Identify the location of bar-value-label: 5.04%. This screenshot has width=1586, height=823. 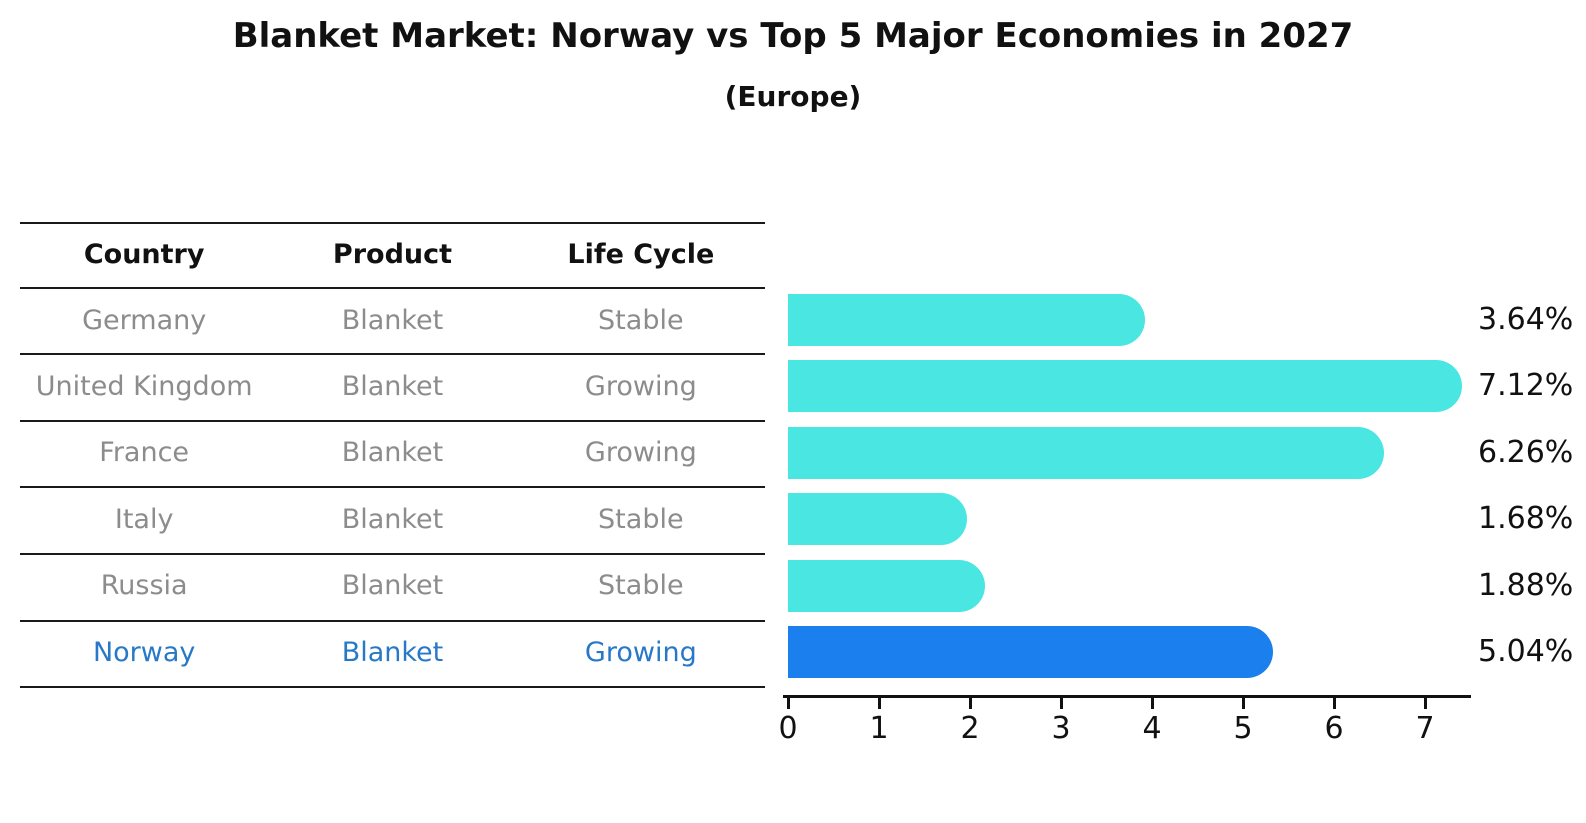
(1526, 651).